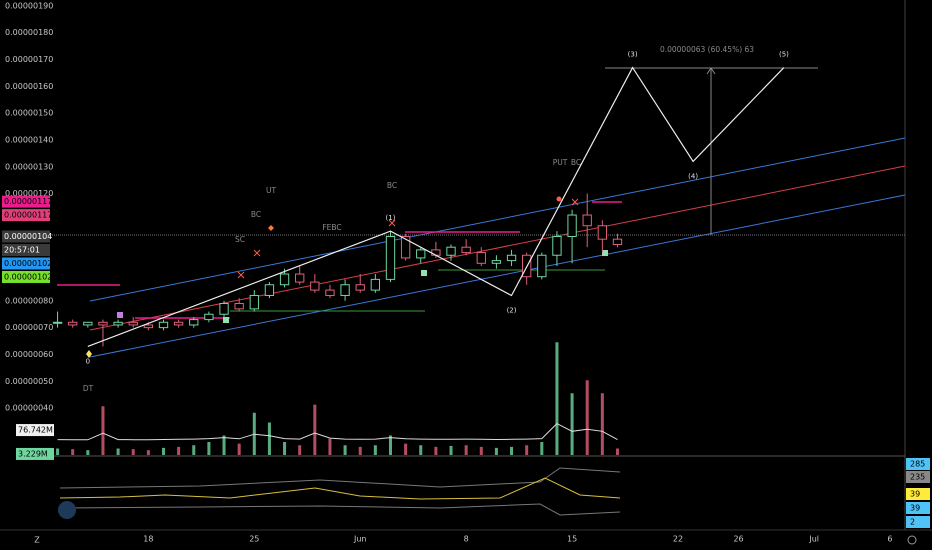 This screenshot has width=932, height=550. Describe the element at coordinates (633, 55) in the screenshot. I see `wave-label: (3)` at that location.